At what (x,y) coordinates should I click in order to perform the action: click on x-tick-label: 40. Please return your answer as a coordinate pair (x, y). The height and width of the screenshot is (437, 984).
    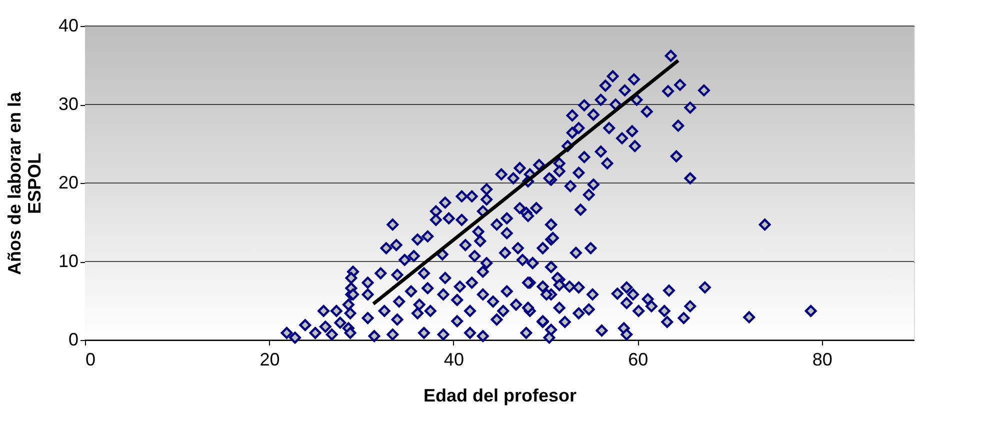
    Looking at the image, I should click on (454, 360).